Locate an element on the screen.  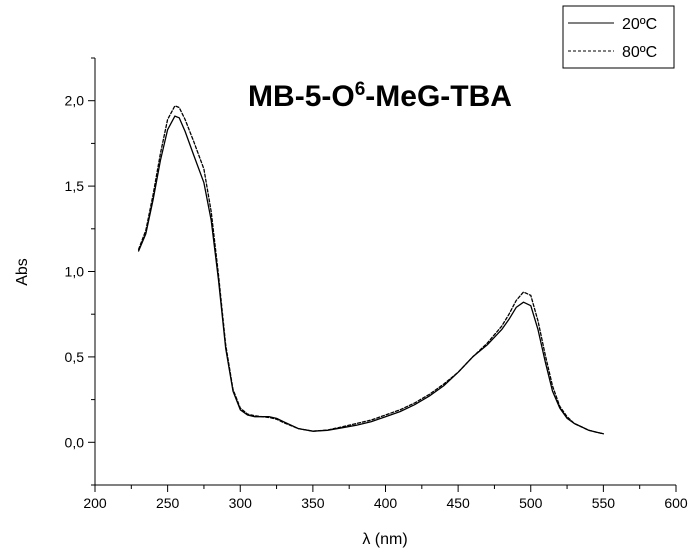
y-tick-label-2: 2,0 is located at coordinates (75, 101).